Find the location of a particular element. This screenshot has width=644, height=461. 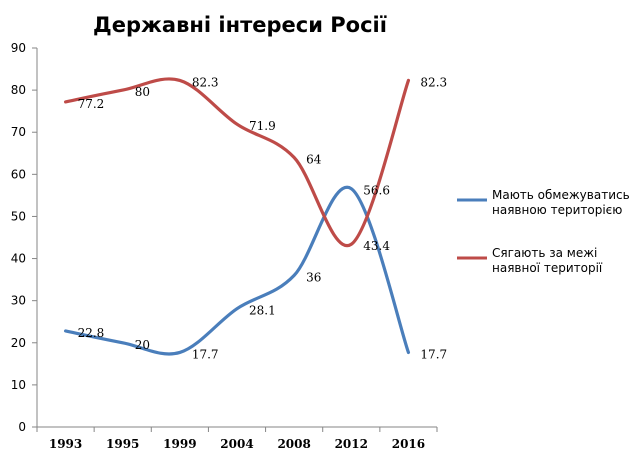

x-tick-label: 1993 is located at coordinates (65, 444).